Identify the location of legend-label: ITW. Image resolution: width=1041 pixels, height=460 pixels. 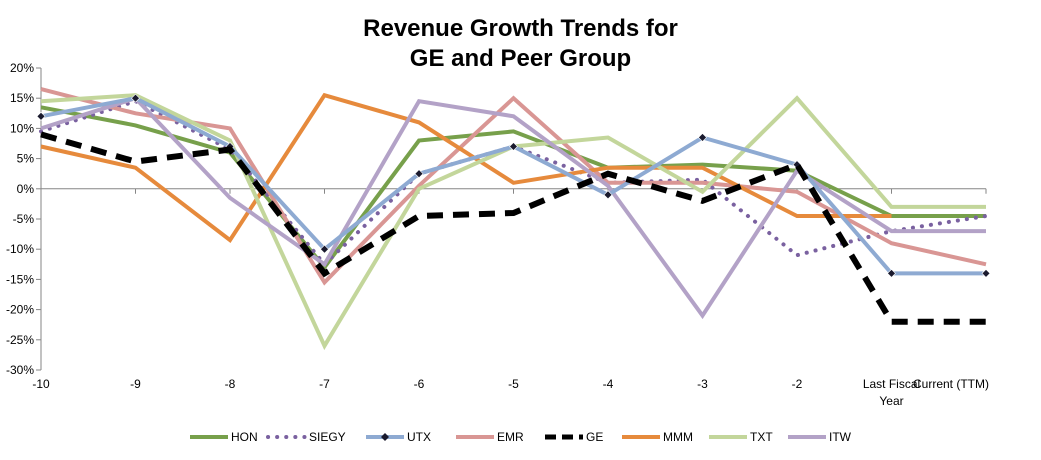
(840, 437).